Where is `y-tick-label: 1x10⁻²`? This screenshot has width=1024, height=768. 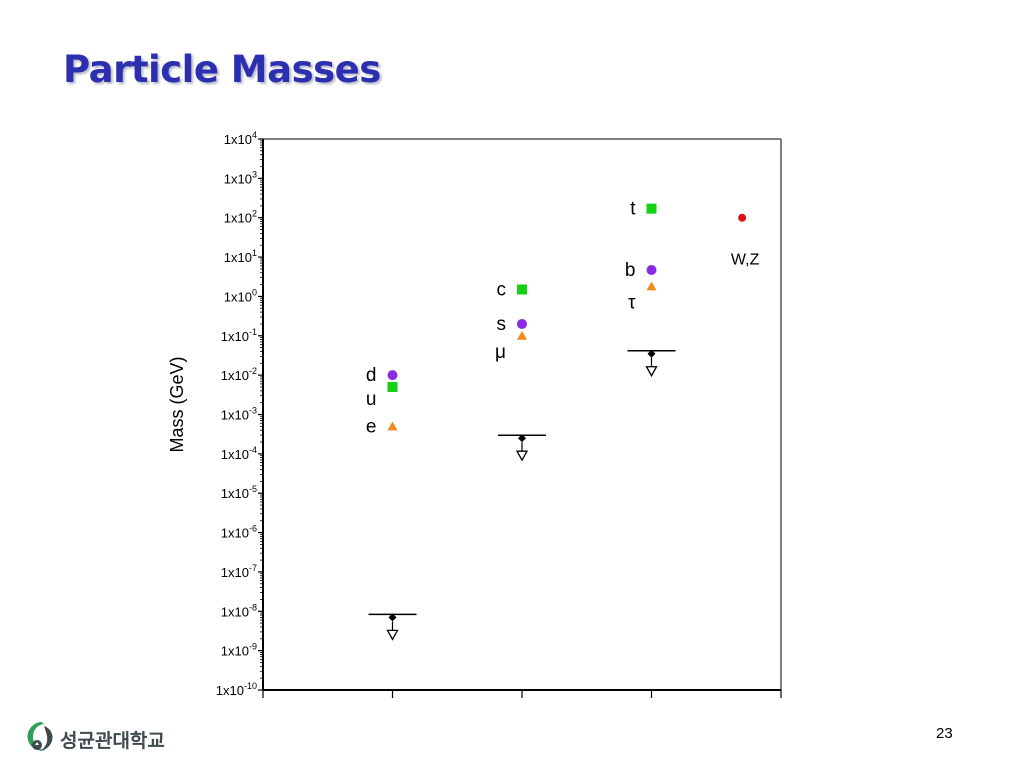 y-tick-label: 1x10⁻² is located at coordinates (239, 374).